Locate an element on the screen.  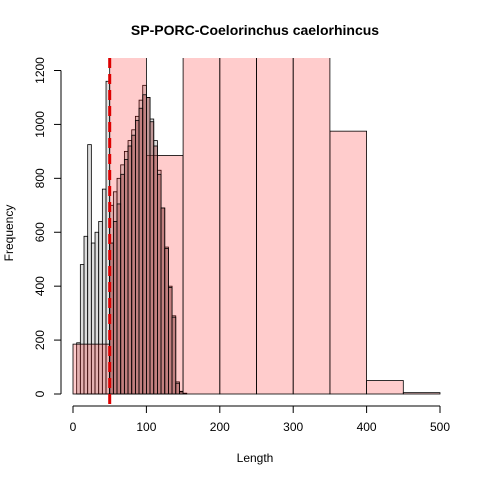
histogram-bar-series3-bin19 is located at coordinates (177, 388).